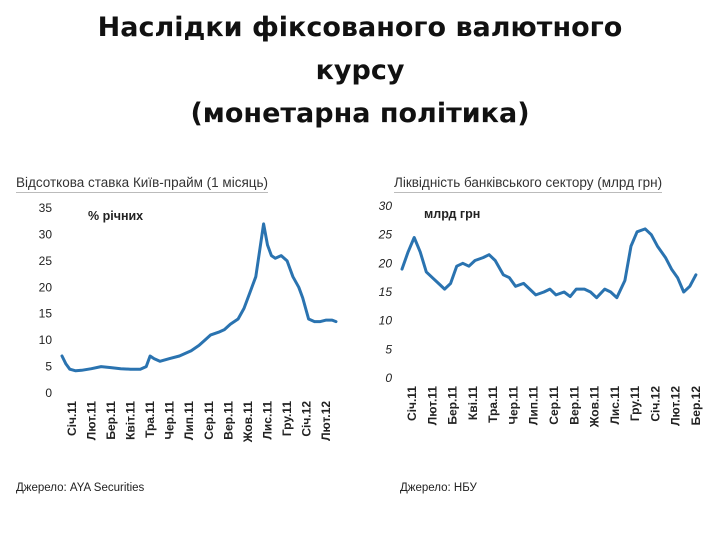 The image size is (720, 540). I want to click on slide-title-line-2: курсу, so click(360, 70).